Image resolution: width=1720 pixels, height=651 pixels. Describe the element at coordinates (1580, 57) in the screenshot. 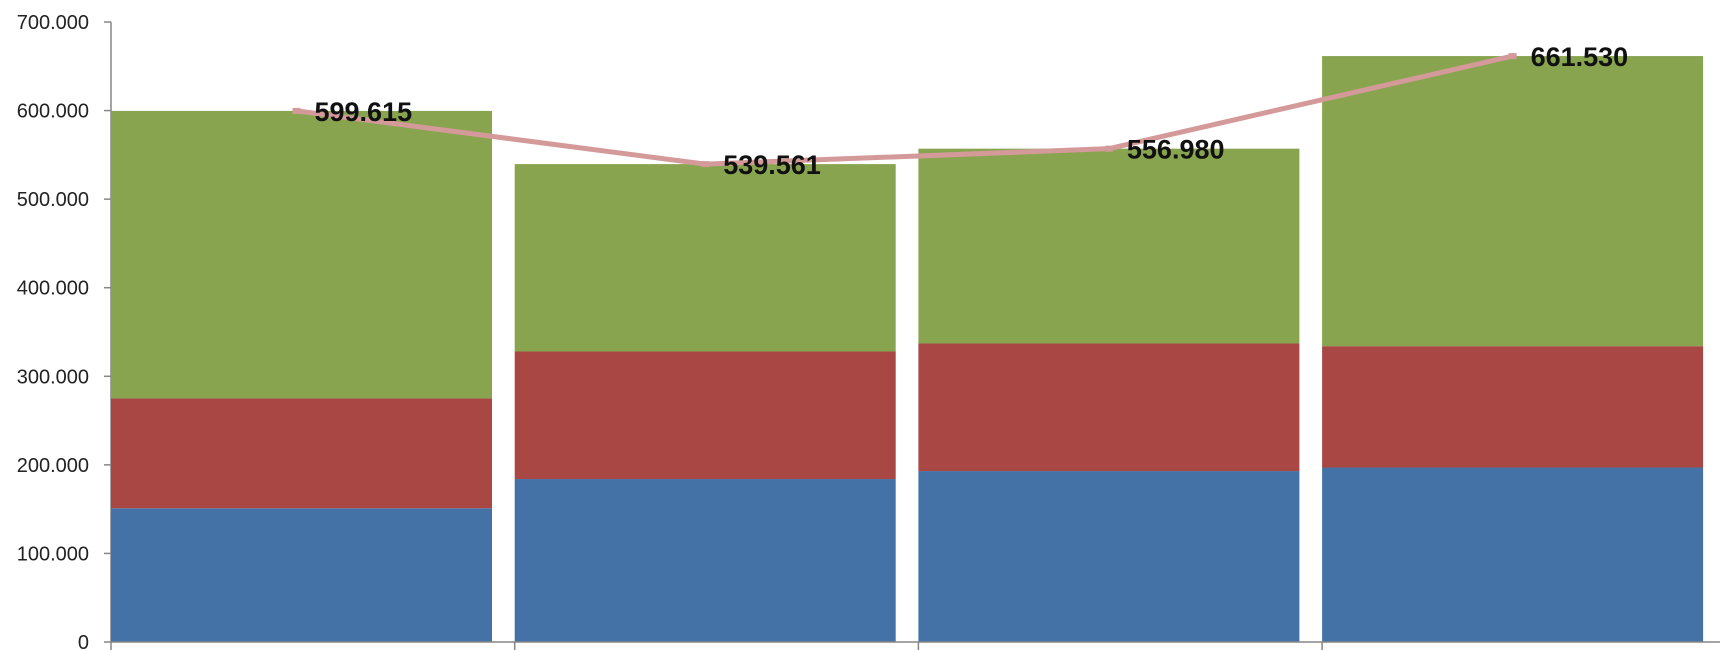

I see `total-data-label: 661.530` at that location.